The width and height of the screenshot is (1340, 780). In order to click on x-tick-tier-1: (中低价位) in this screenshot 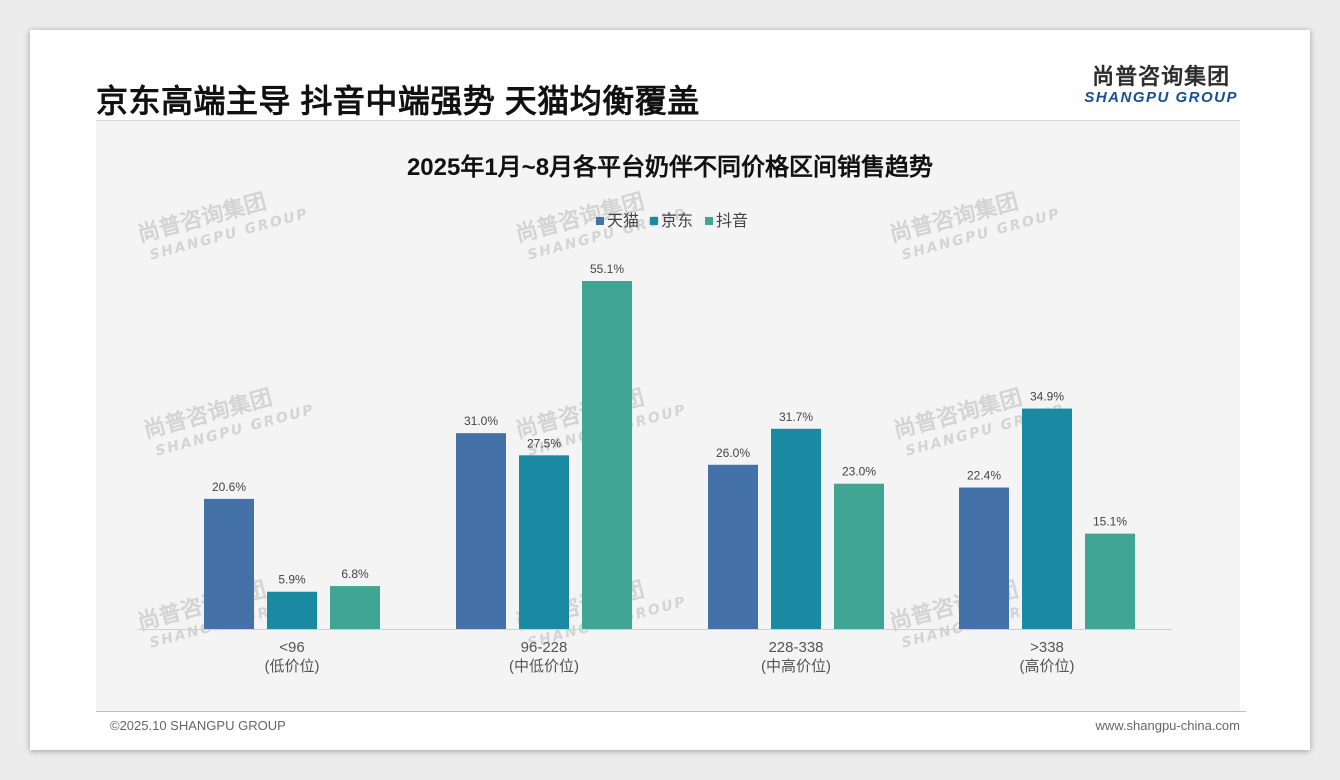, I will do `click(544, 666)`.